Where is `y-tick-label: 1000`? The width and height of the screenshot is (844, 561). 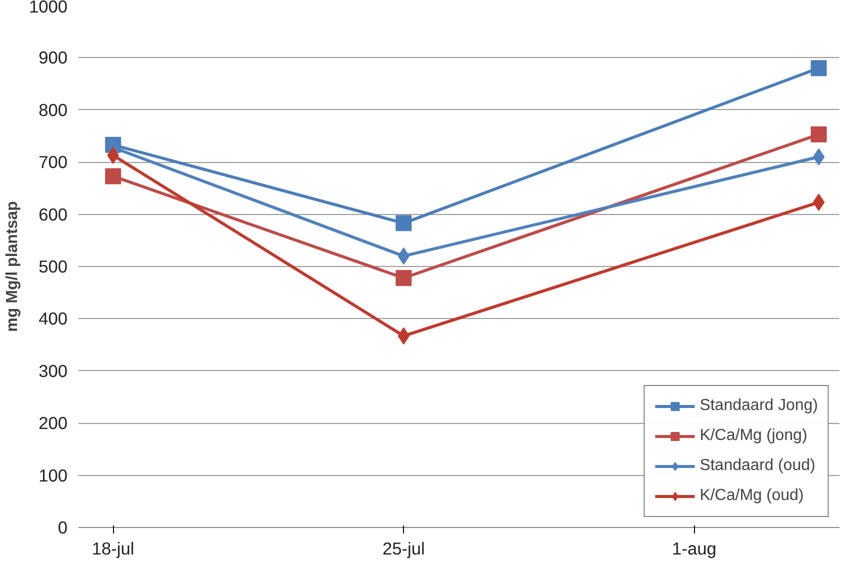
y-tick-label: 1000 is located at coordinates (48, 8).